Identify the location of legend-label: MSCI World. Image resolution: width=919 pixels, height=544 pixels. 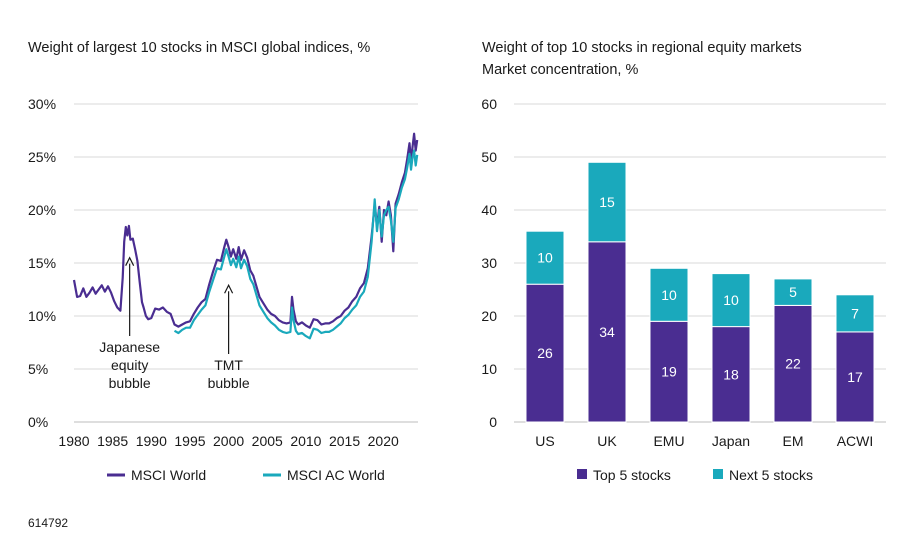
(168, 475).